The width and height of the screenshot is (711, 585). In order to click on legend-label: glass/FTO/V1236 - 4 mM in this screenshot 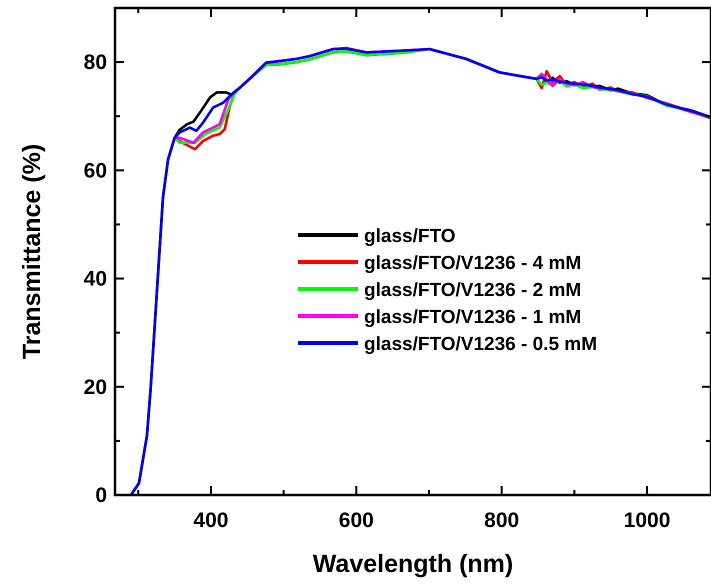, I will do `click(473, 263)`.